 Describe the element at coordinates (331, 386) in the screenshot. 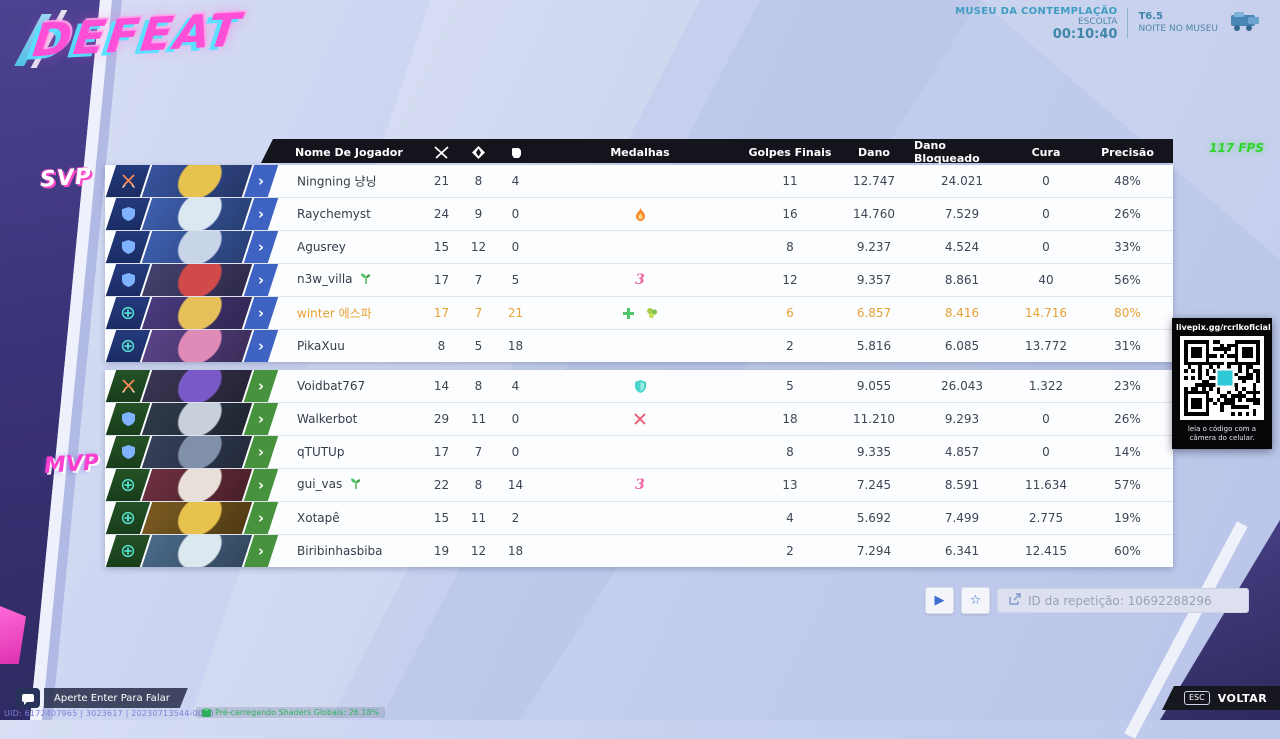

I see `player-name: Voidbat767` at that location.